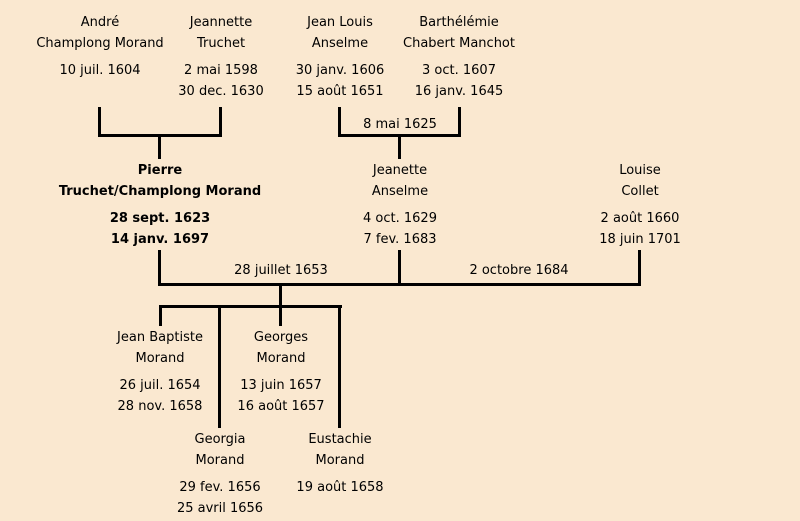  I want to click on person-death-date: 30 dec. 1630, so click(221, 91).